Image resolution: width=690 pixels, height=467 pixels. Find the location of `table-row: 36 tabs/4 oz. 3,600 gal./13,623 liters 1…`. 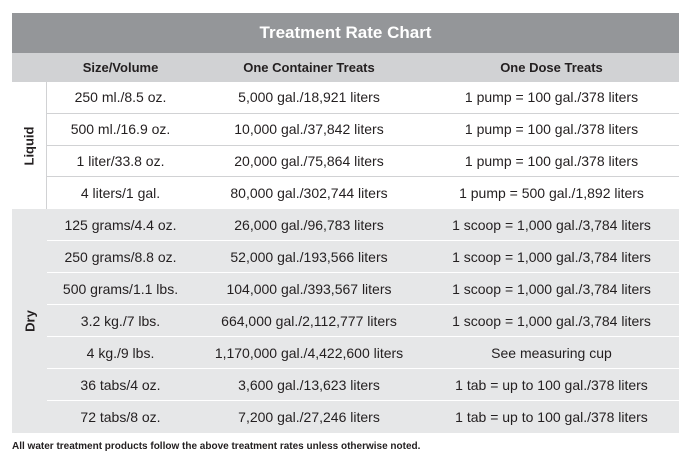

table-row: 36 tabs/4 oz. 3,600 gal./13,623 liters 1… is located at coordinates (363, 385).